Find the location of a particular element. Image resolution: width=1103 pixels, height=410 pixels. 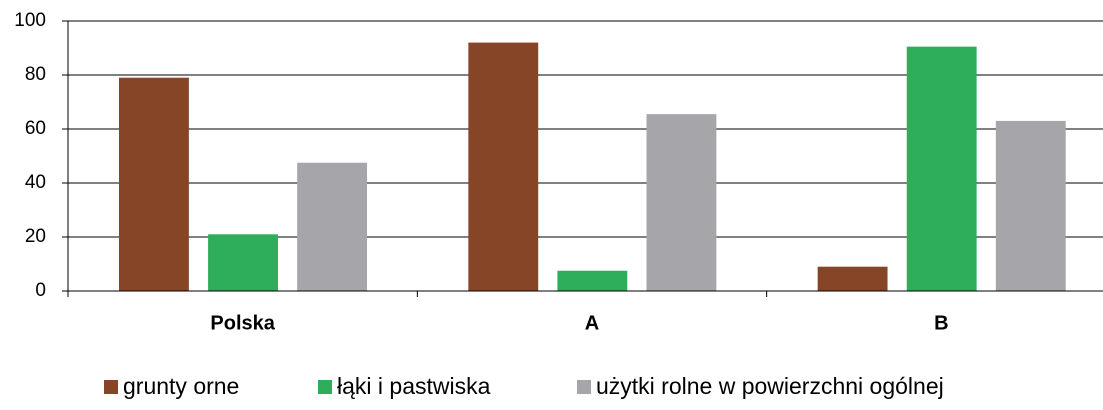

y-tick-label: 40 is located at coordinates (35, 182).